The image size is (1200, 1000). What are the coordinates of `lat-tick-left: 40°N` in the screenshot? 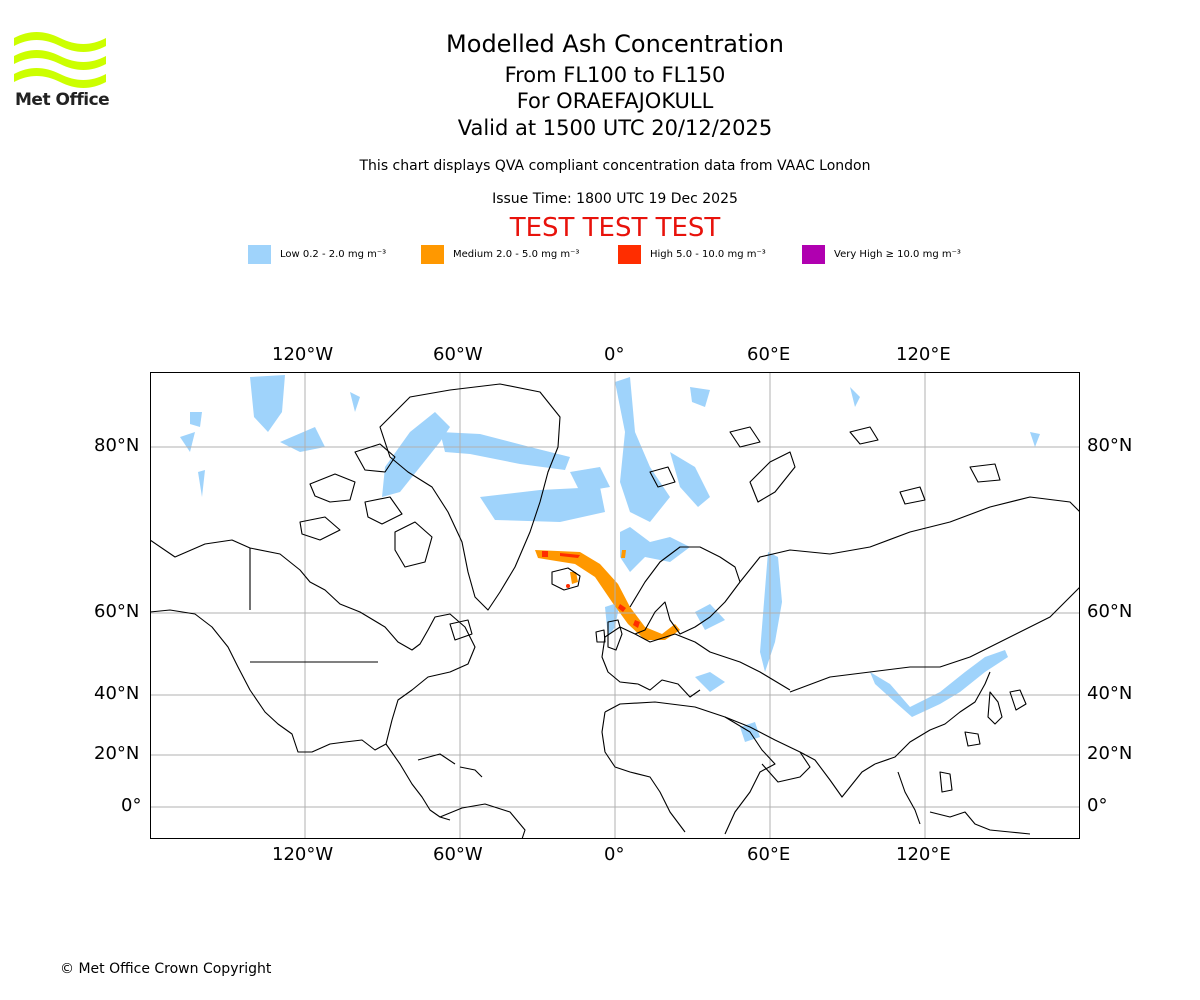 It's located at (117, 693).